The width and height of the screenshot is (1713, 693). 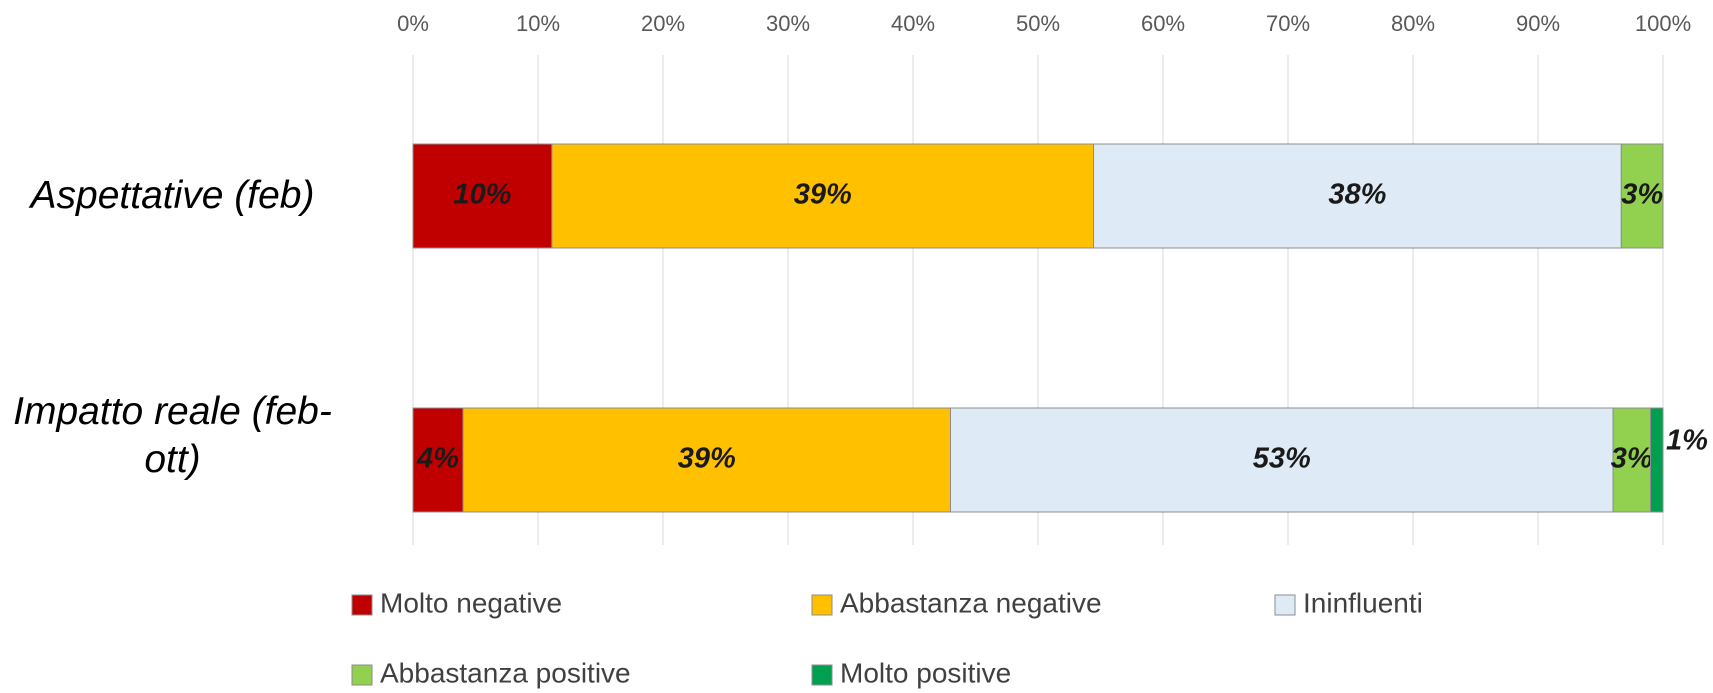 I want to click on x-tick-label: 40%, so click(x=913, y=23).